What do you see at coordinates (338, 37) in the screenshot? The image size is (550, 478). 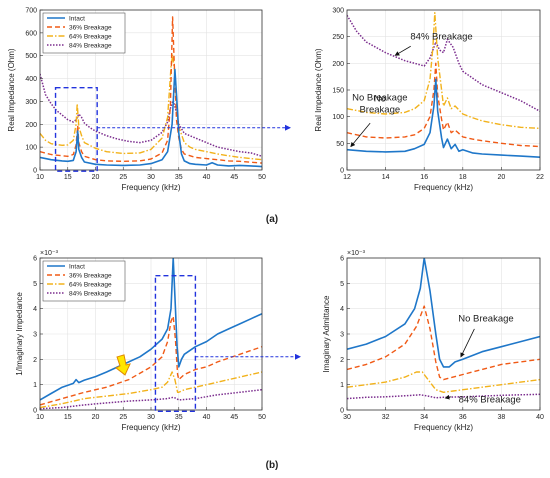 I see `y-tick-label: 250` at bounding box center [338, 37].